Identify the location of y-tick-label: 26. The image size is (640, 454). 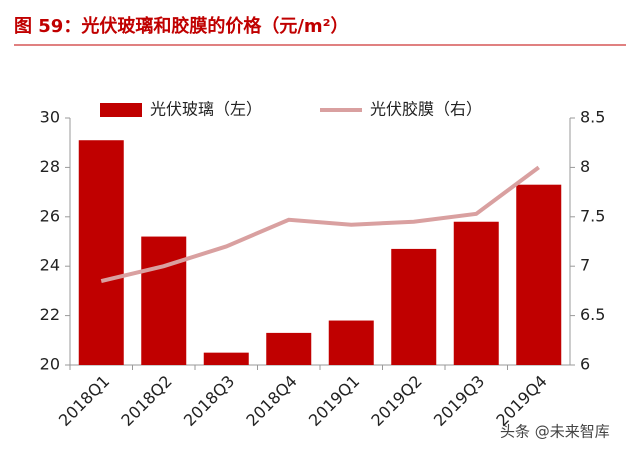
(50, 215).